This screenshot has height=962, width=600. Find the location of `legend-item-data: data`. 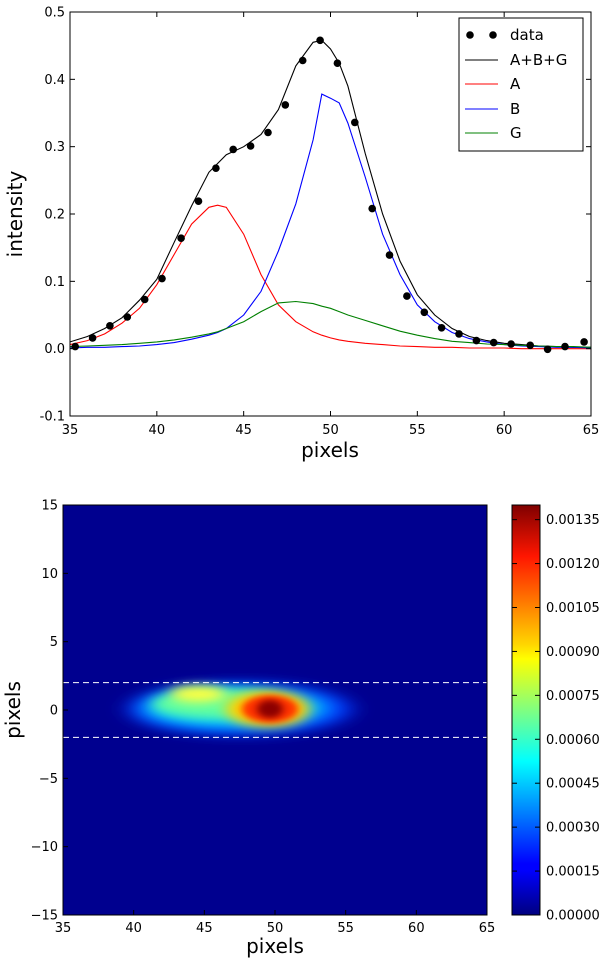

legend-item-data: data is located at coordinates (505, 35).